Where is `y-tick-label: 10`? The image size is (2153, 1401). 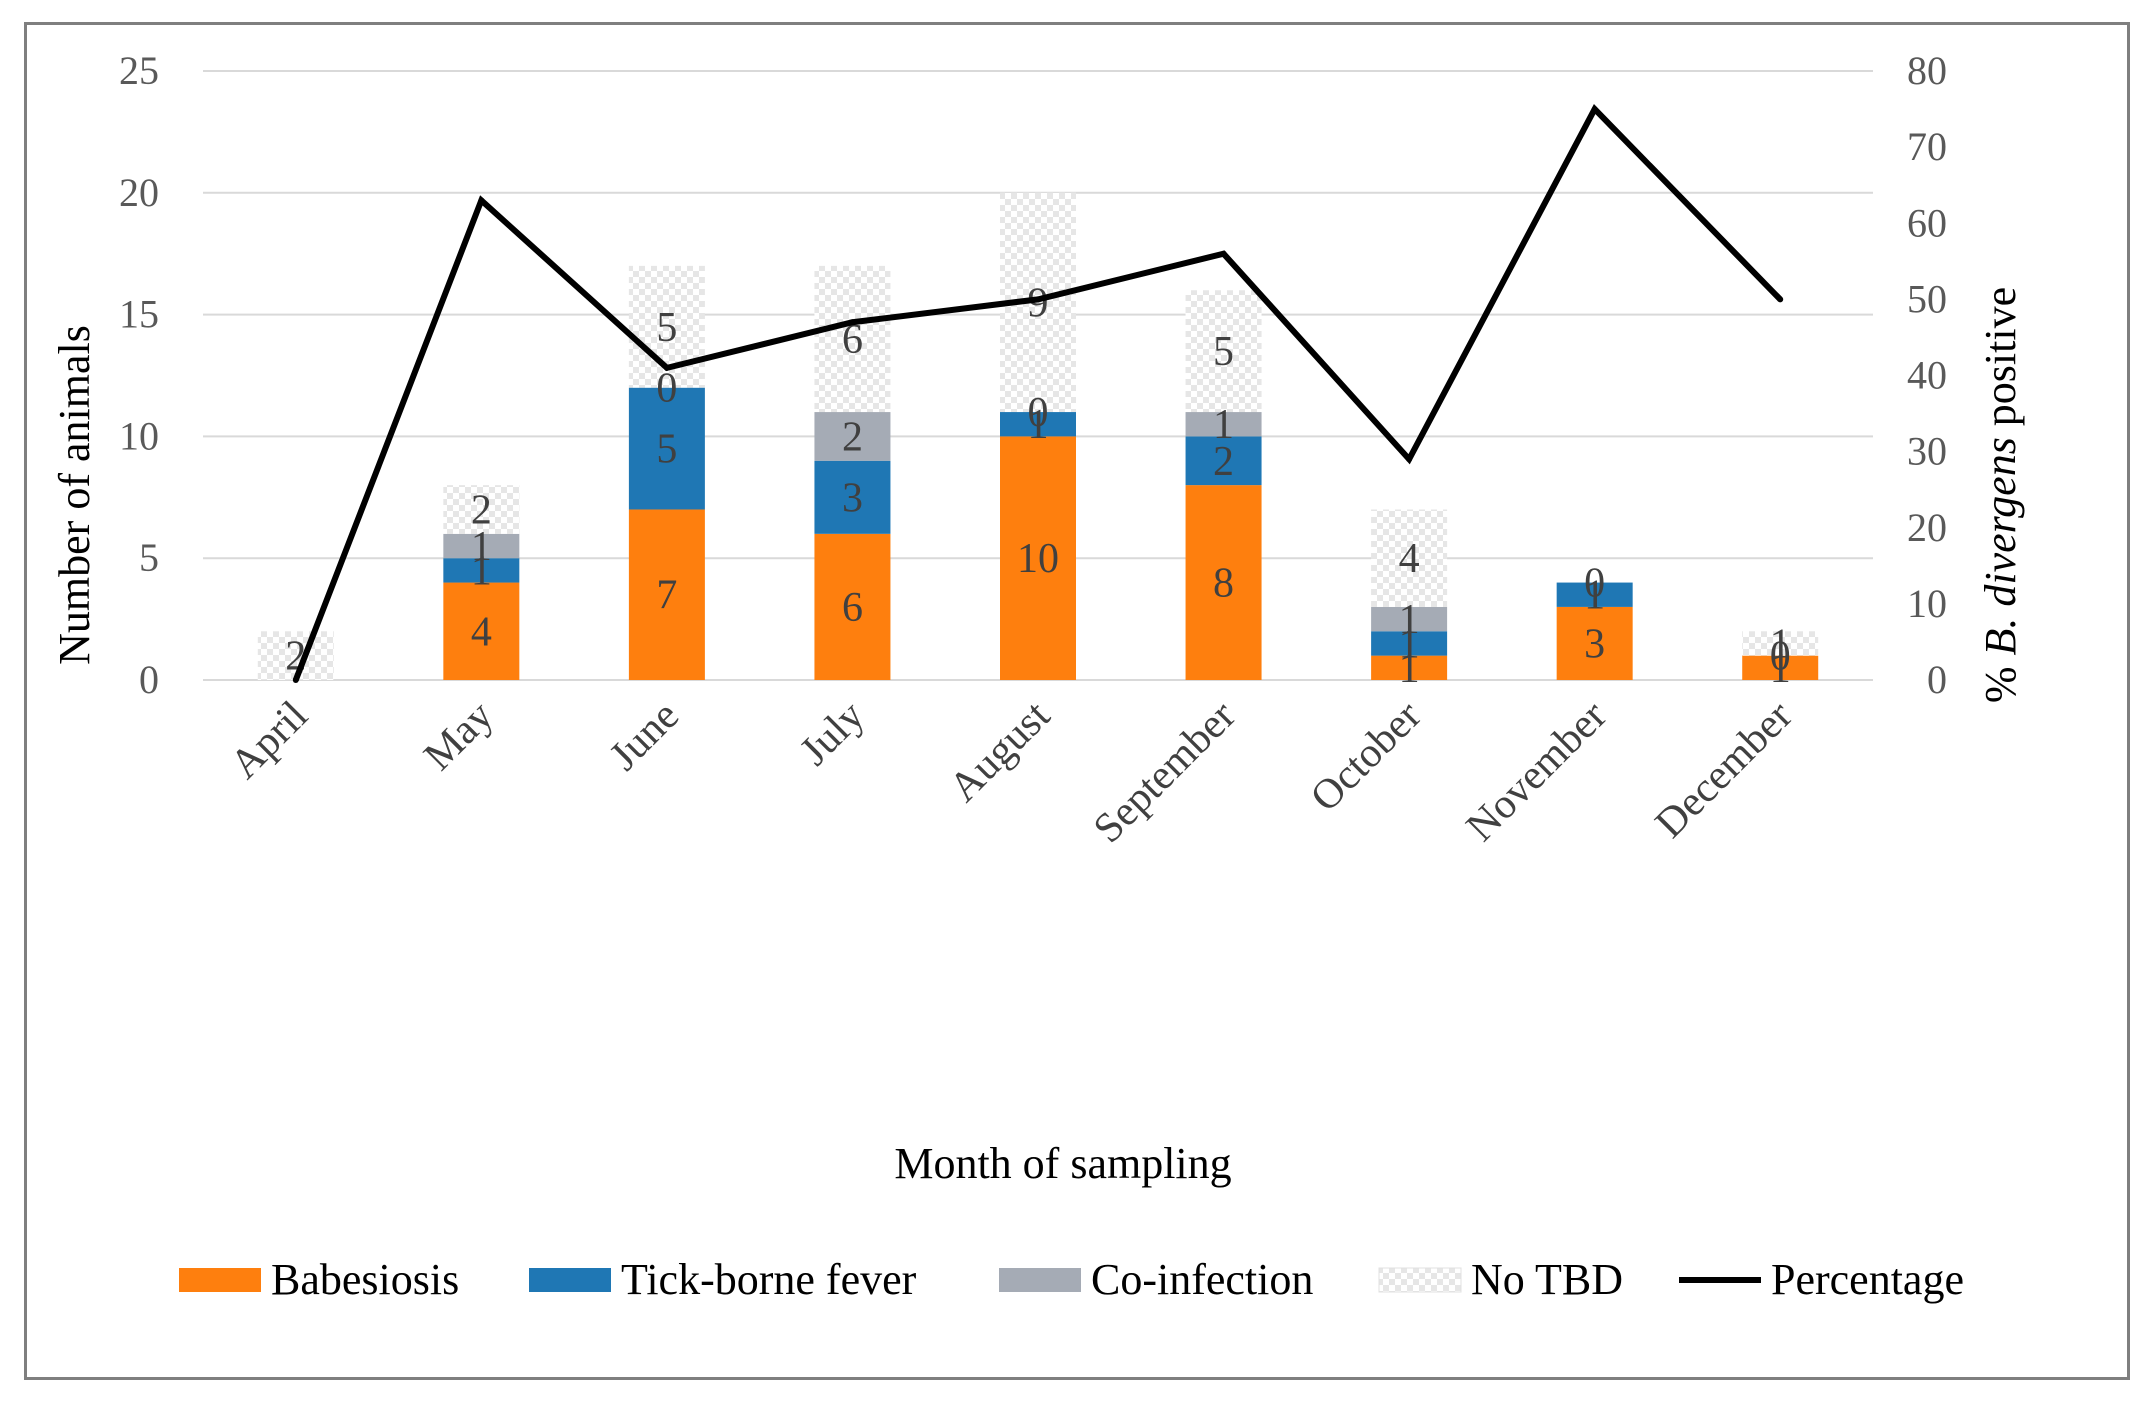
y-tick-label: 10 is located at coordinates (139, 435).